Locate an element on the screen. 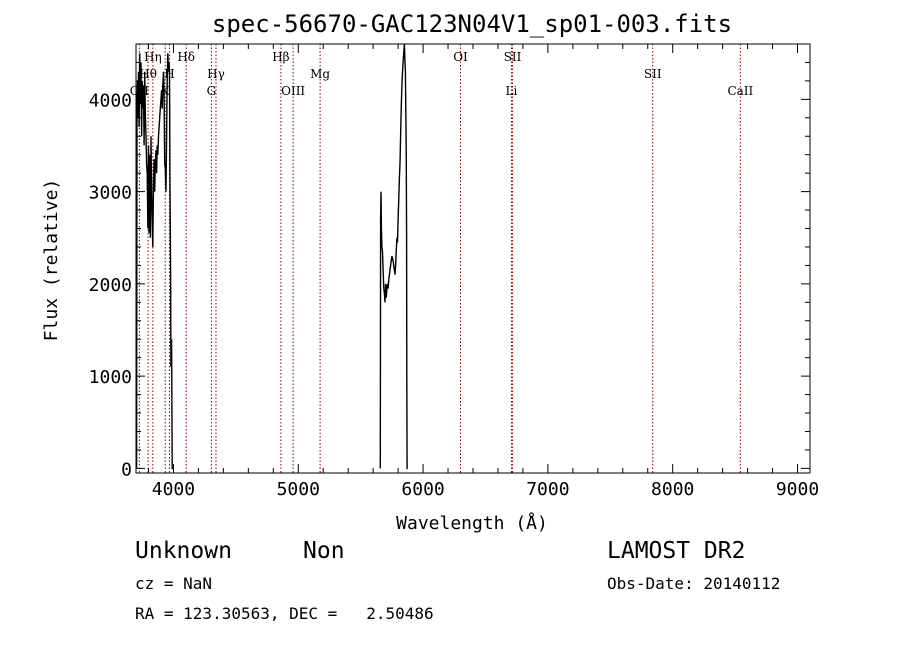 The width and height of the screenshot is (900, 649). cz-label: cz = NaN is located at coordinates (174, 583).